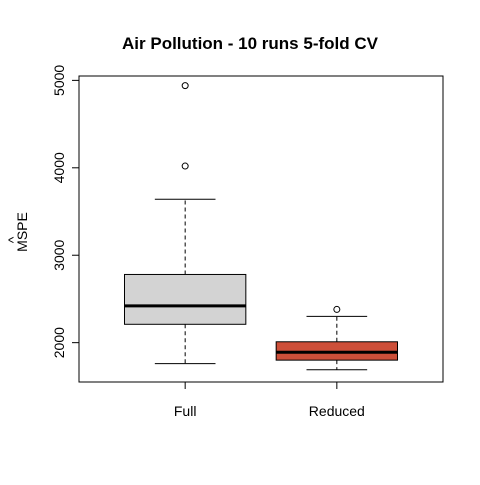  What do you see at coordinates (59, 342) in the screenshot?
I see `y-tick-label: 2000` at bounding box center [59, 342].